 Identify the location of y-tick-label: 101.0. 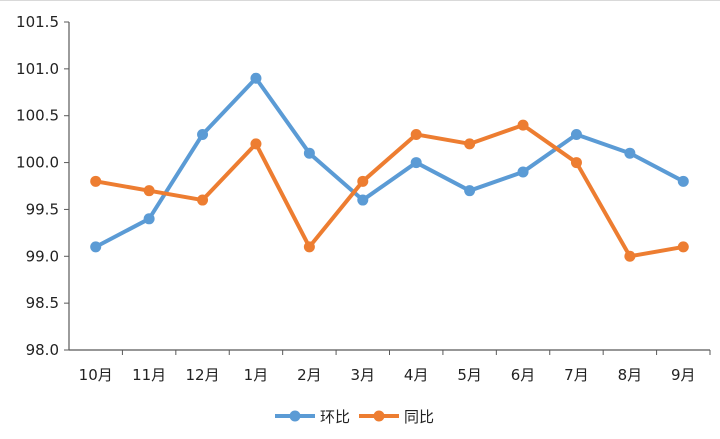
(37, 69).